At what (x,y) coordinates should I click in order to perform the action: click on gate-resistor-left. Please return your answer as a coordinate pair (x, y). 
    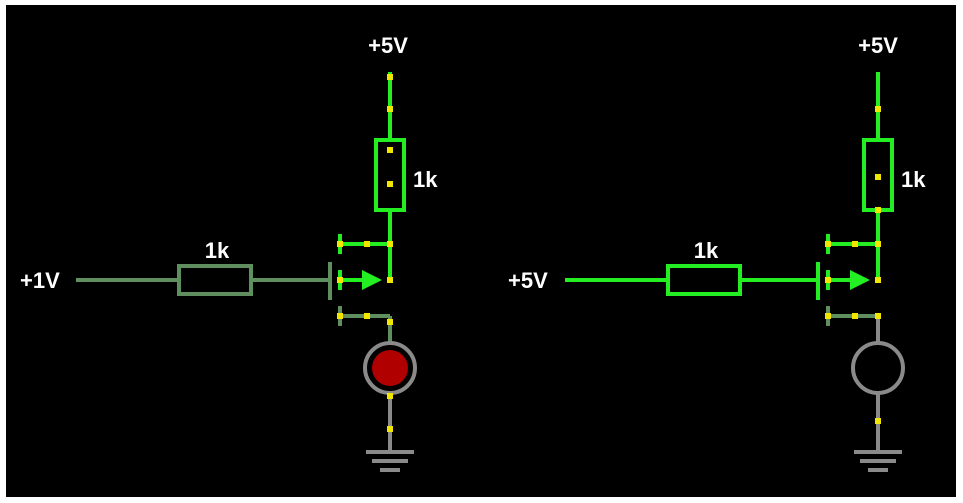
    Looking at the image, I should click on (215, 280).